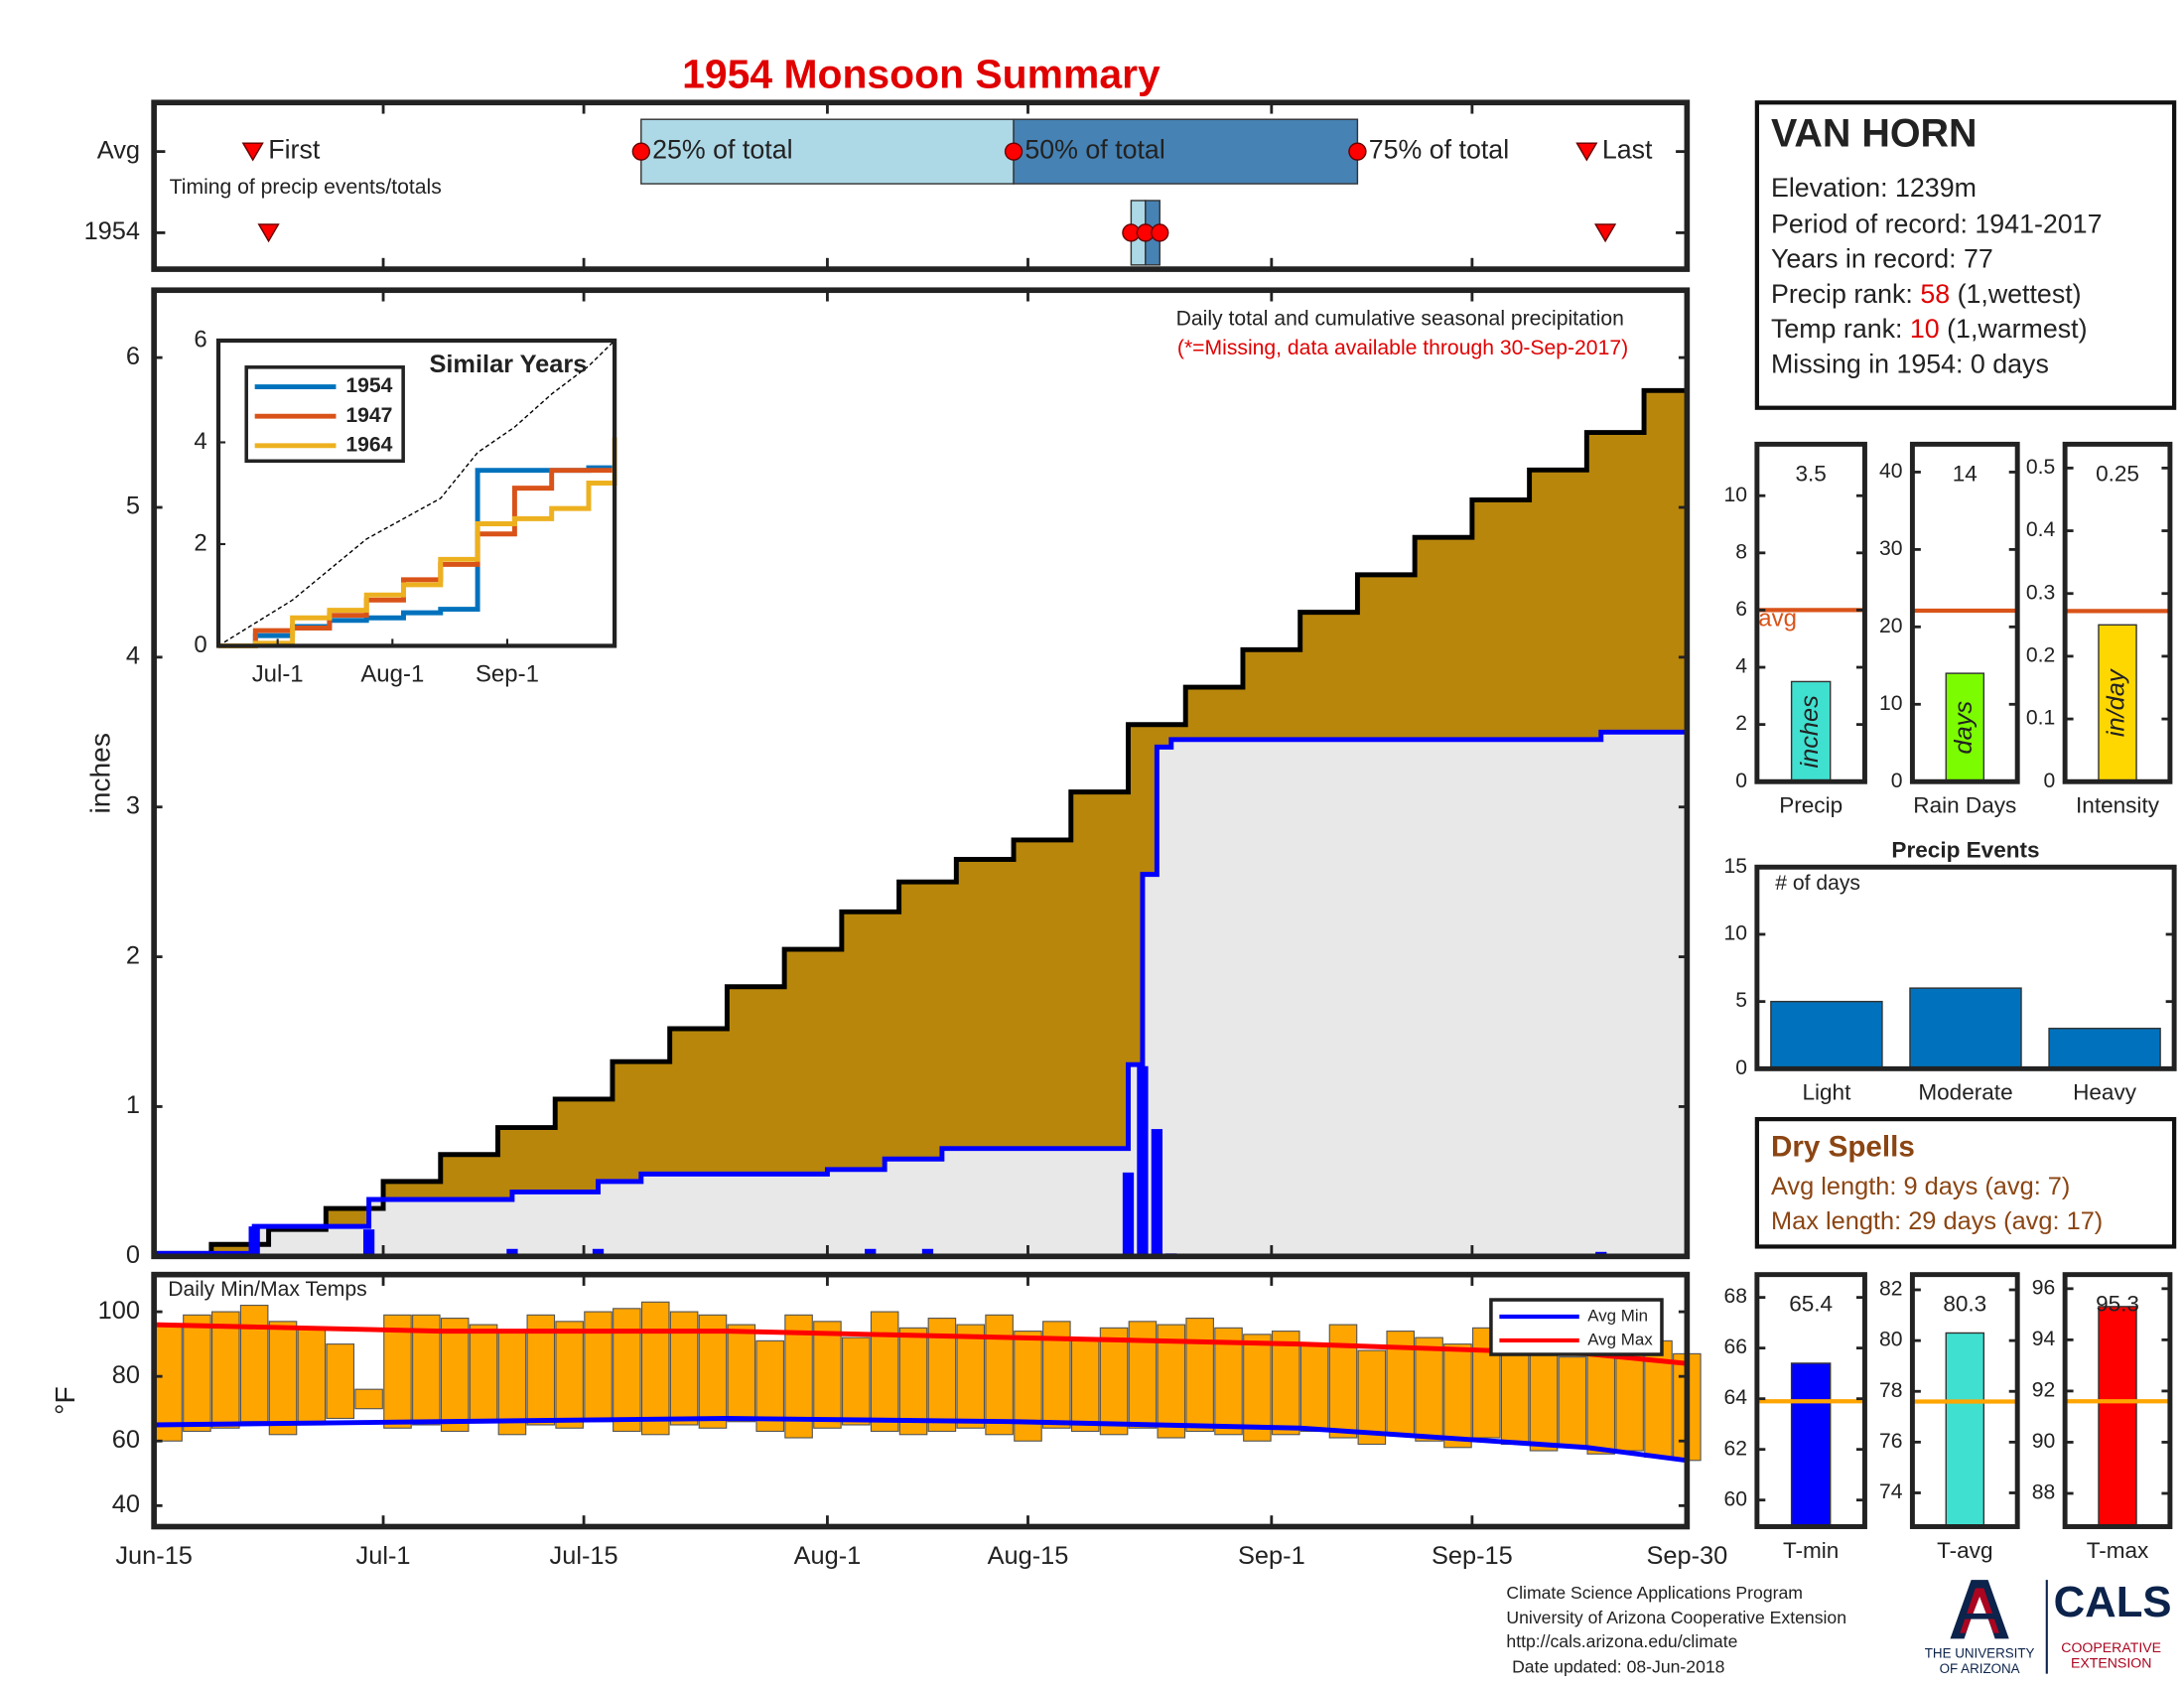  What do you see at coordinates (1842, 294) in the screenshot?
I see `precip-rank-label: Precip rank:` at bounding box center [1842, 294].